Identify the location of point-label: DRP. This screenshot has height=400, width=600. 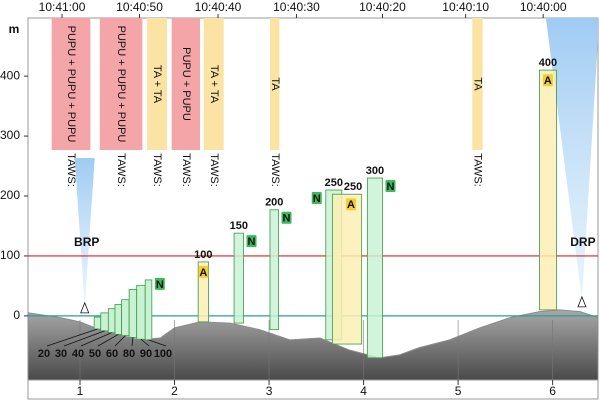
(582, 242).